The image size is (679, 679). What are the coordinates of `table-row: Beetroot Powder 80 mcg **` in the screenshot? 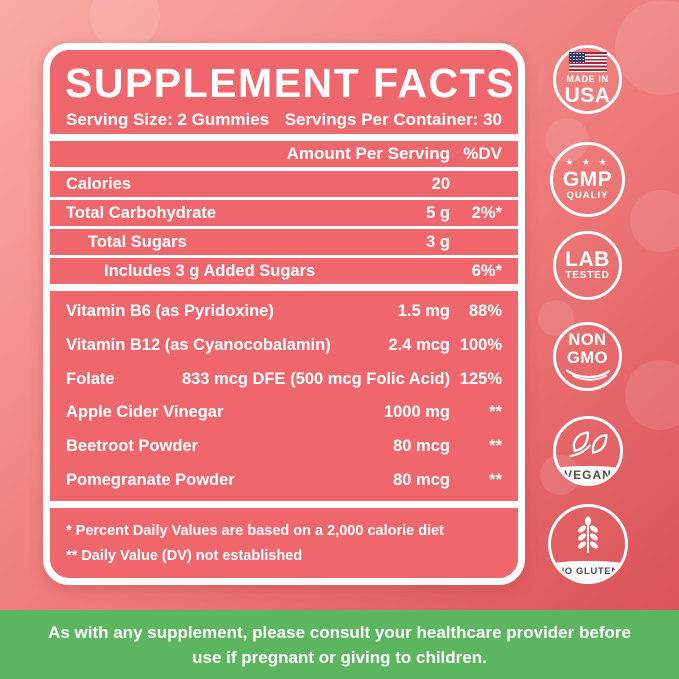 It's located at (284, 447).